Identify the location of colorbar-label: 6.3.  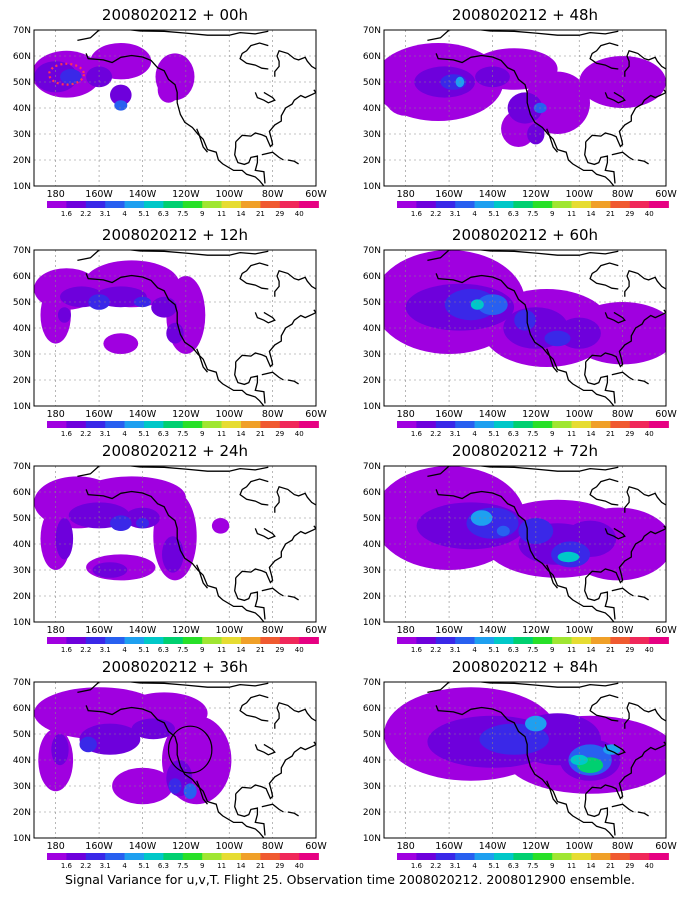
(513, 866).